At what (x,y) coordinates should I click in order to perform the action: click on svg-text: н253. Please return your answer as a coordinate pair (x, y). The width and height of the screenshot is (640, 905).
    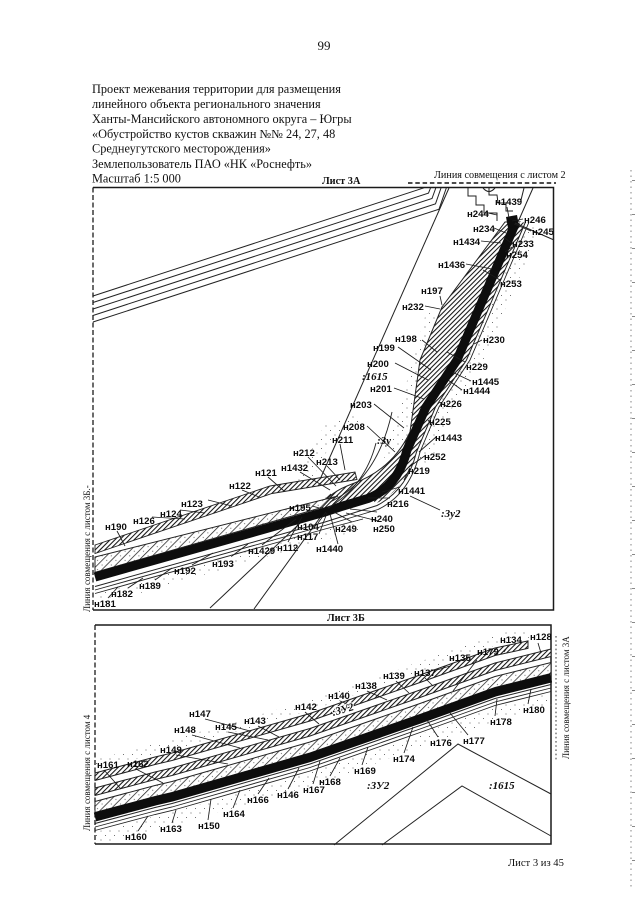
    Looking at the image, I should click on (511, 284).